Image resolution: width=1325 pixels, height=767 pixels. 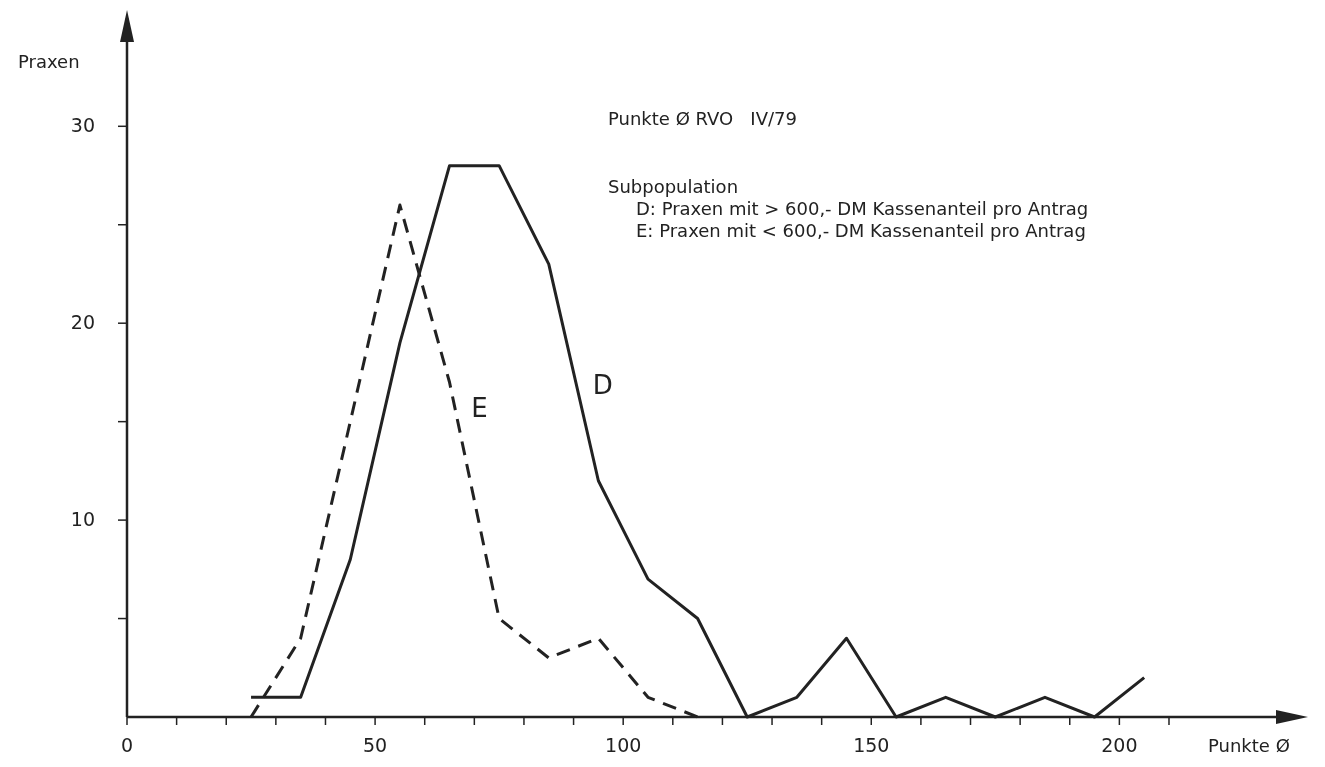 I want to click on y-tick-label: 30, so click(x=82, y=124).